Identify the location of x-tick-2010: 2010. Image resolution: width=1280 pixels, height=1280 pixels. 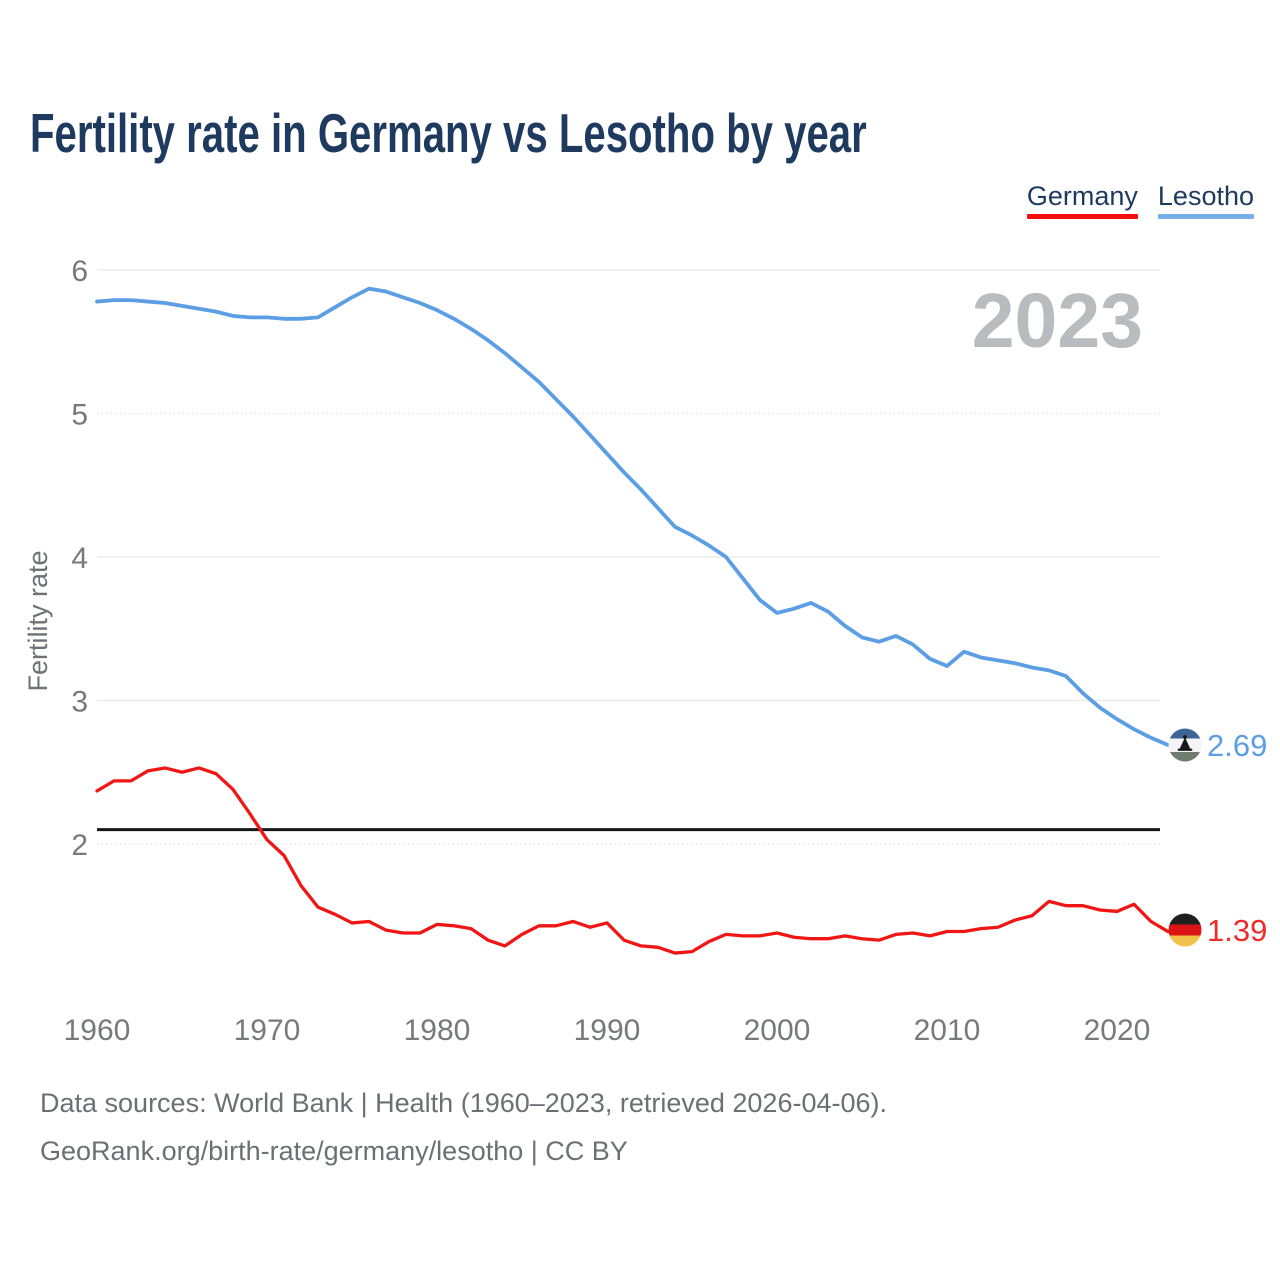
(947, 1030).